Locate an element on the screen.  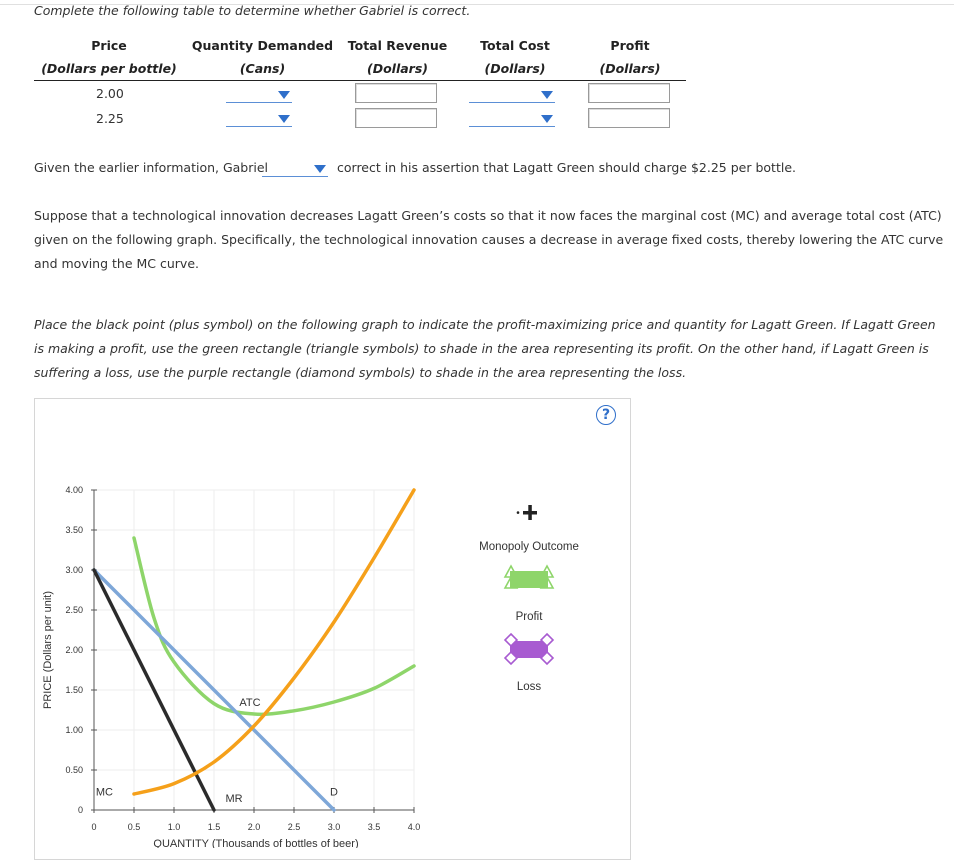
header-total-revenue-unit: (Dollars) is located at coordinates (397, 68).